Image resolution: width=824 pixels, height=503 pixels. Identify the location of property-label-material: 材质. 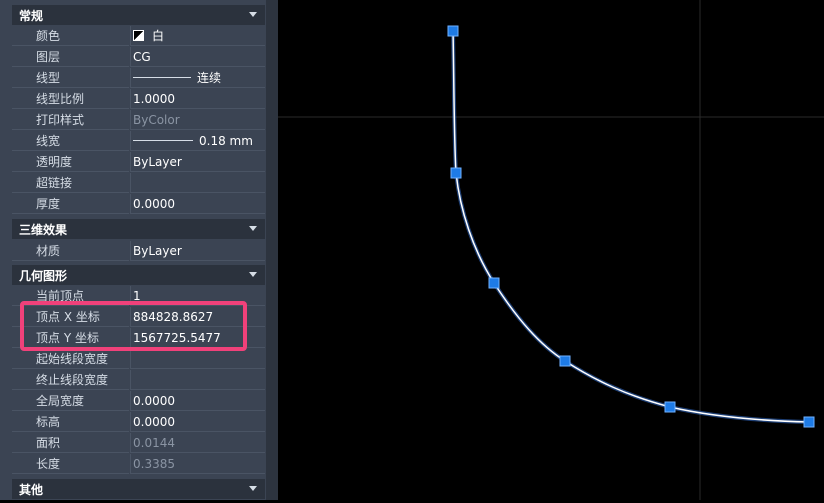
(70, 251).